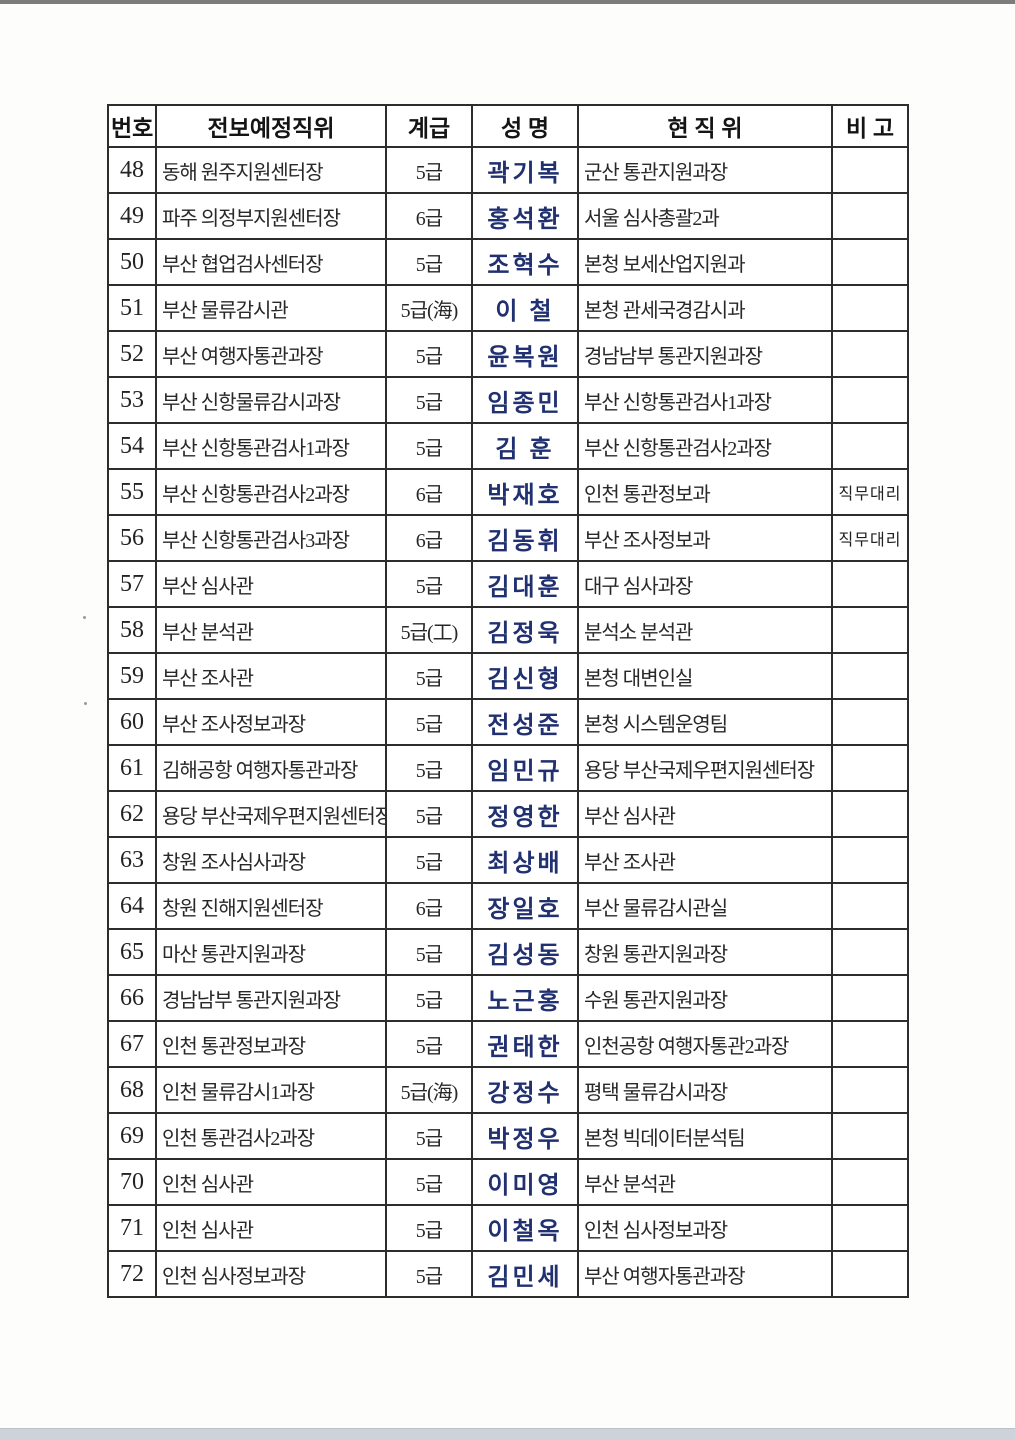 The width and height of the screenshot is (1015, 1440). I want to click on cell-current-position: 부산 신항통관검사2과장, so click(705, 446).